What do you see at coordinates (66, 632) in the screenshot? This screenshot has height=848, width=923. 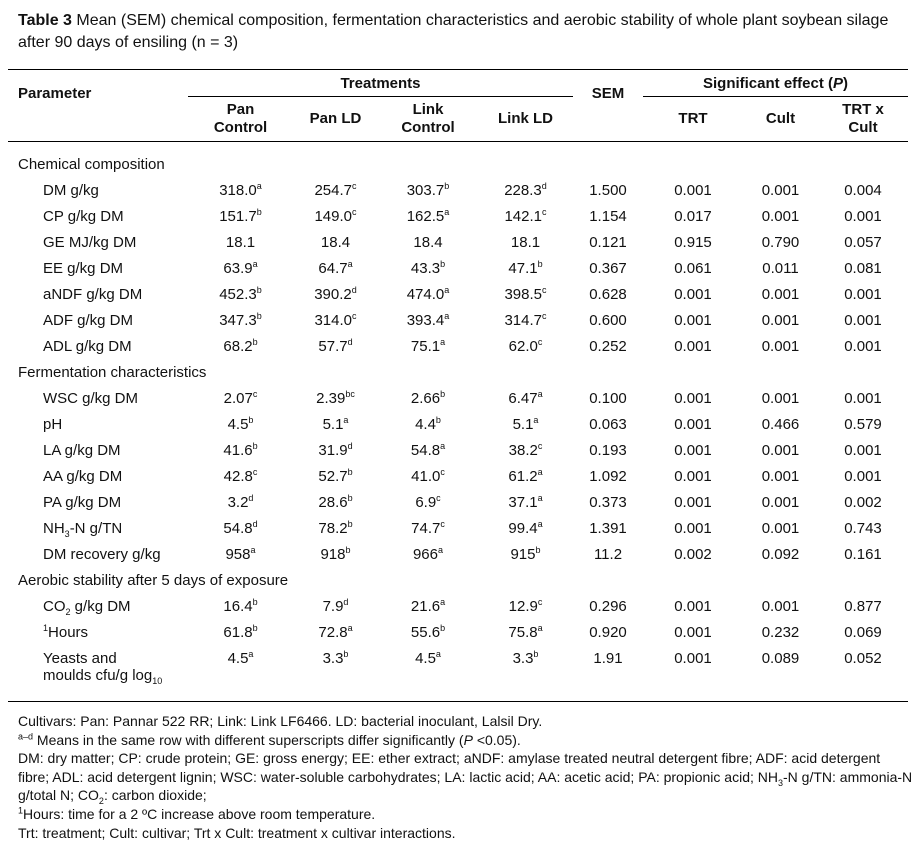 I see `row-parameter: 1Hours` at bounding box center [66, 632].